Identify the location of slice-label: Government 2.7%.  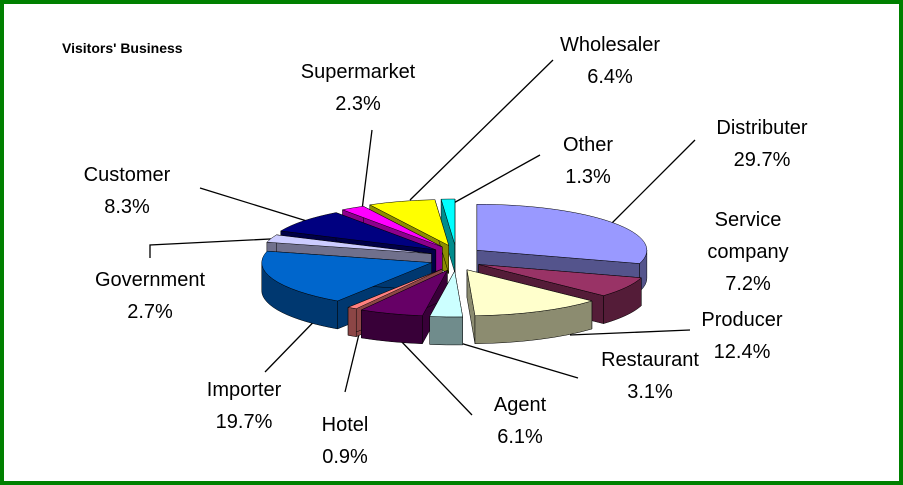
(150, 296).